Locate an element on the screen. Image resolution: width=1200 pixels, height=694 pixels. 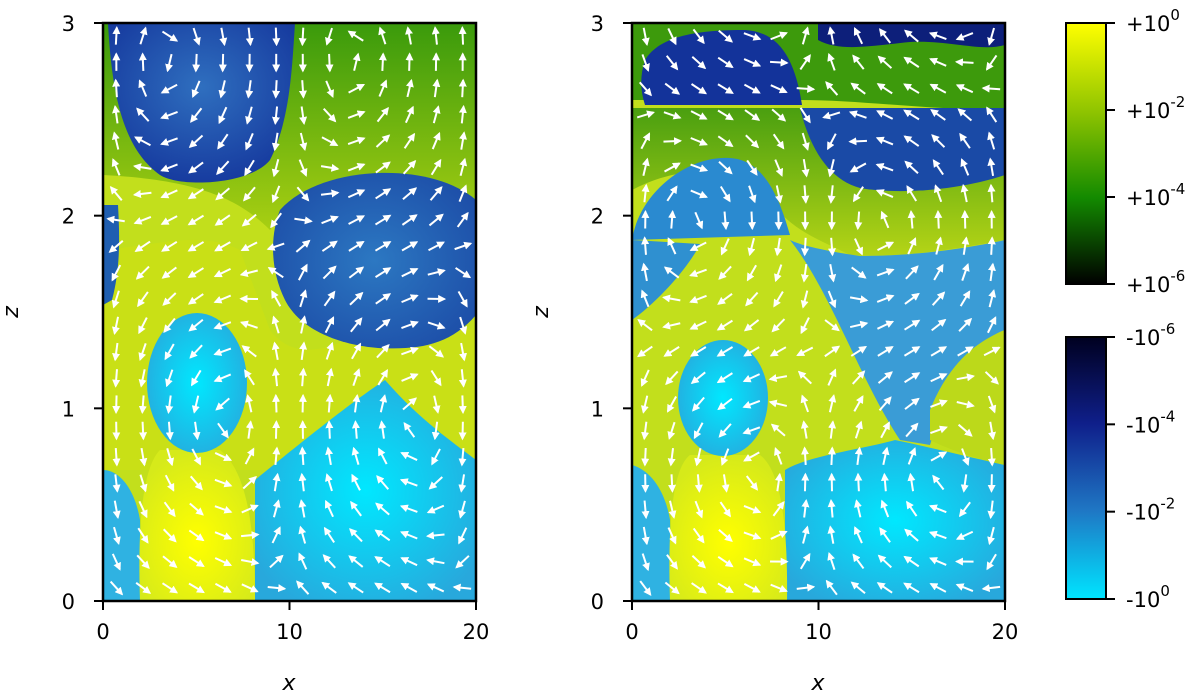
right-yellow-column is located at coordinates (728, 528).